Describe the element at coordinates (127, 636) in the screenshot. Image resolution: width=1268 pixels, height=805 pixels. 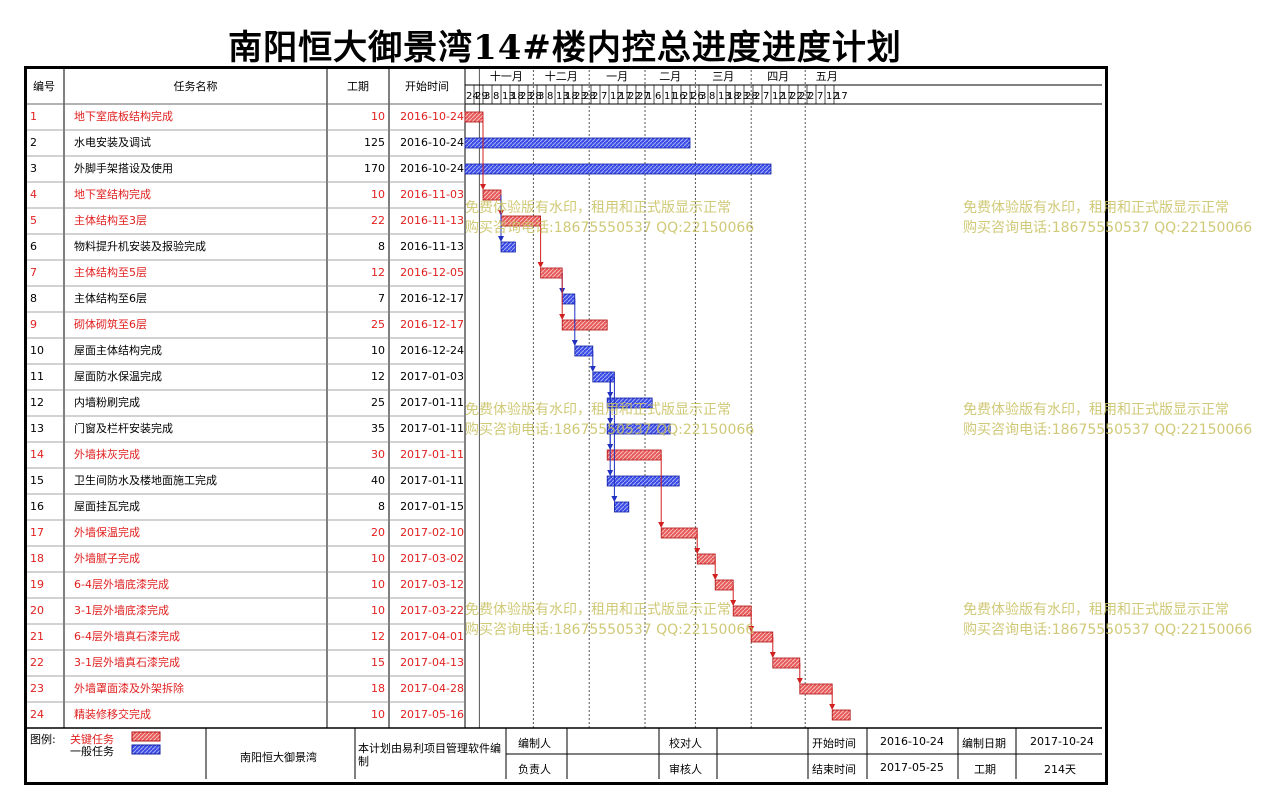
I see `task-name: 6-4层外墙真石漆完成` at that location.